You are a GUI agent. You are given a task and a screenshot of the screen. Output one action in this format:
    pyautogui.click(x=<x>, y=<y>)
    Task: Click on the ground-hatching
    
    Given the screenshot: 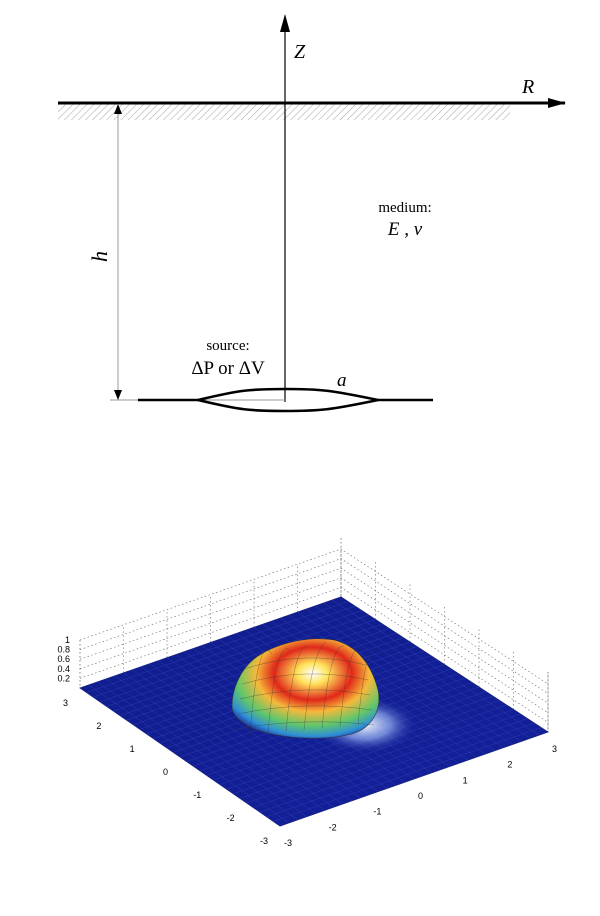 What is the action you would take?
    pyautogui.click(x=284, y=112)
    